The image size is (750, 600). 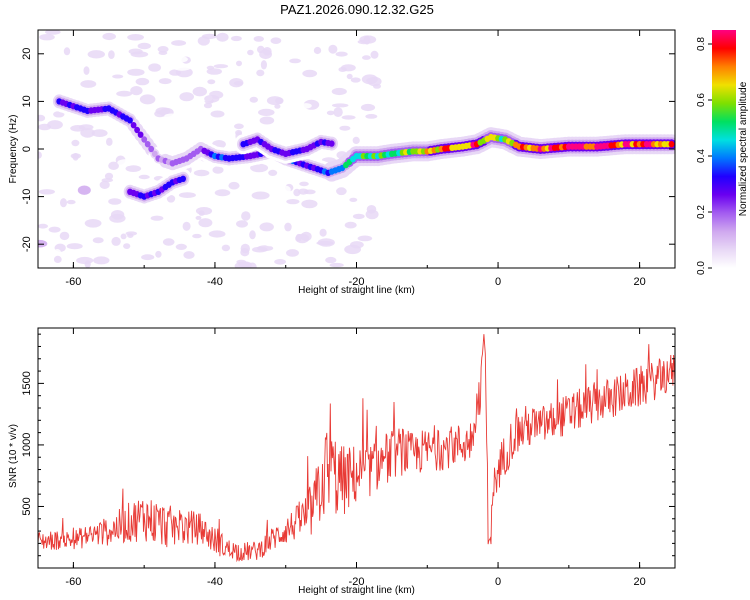 What do you see at coordinates (701, 44) in the screenshot?
I see `colorbar-tick-label: 0.8` at bounding box center [701, 44].